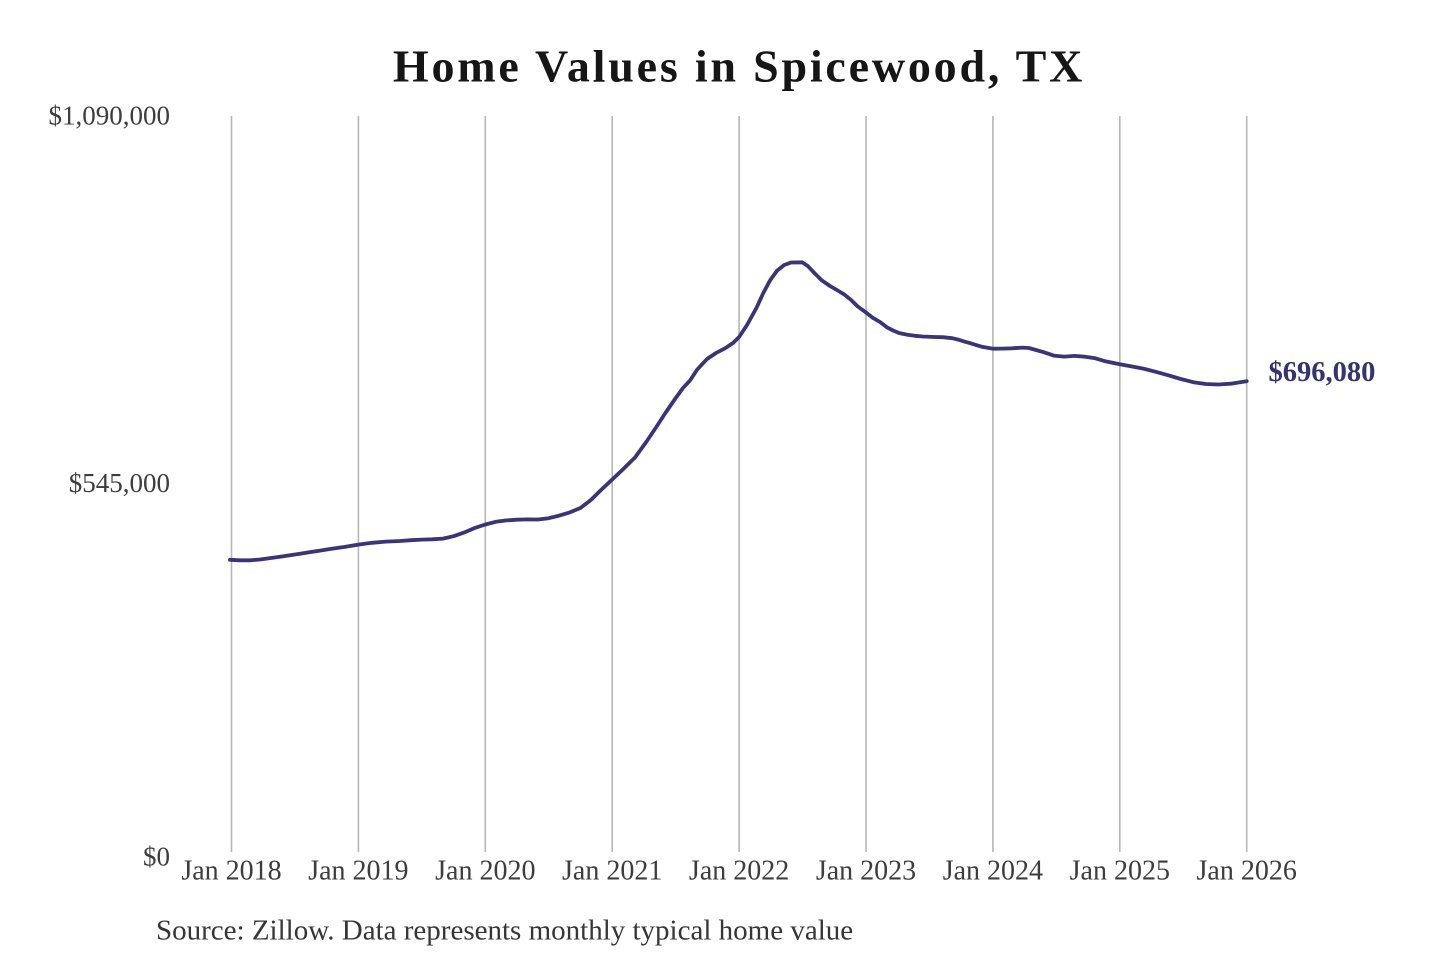 The image size is (1440, 965). I want to click on svg-text: Jan 2026, so click(1247, 871).